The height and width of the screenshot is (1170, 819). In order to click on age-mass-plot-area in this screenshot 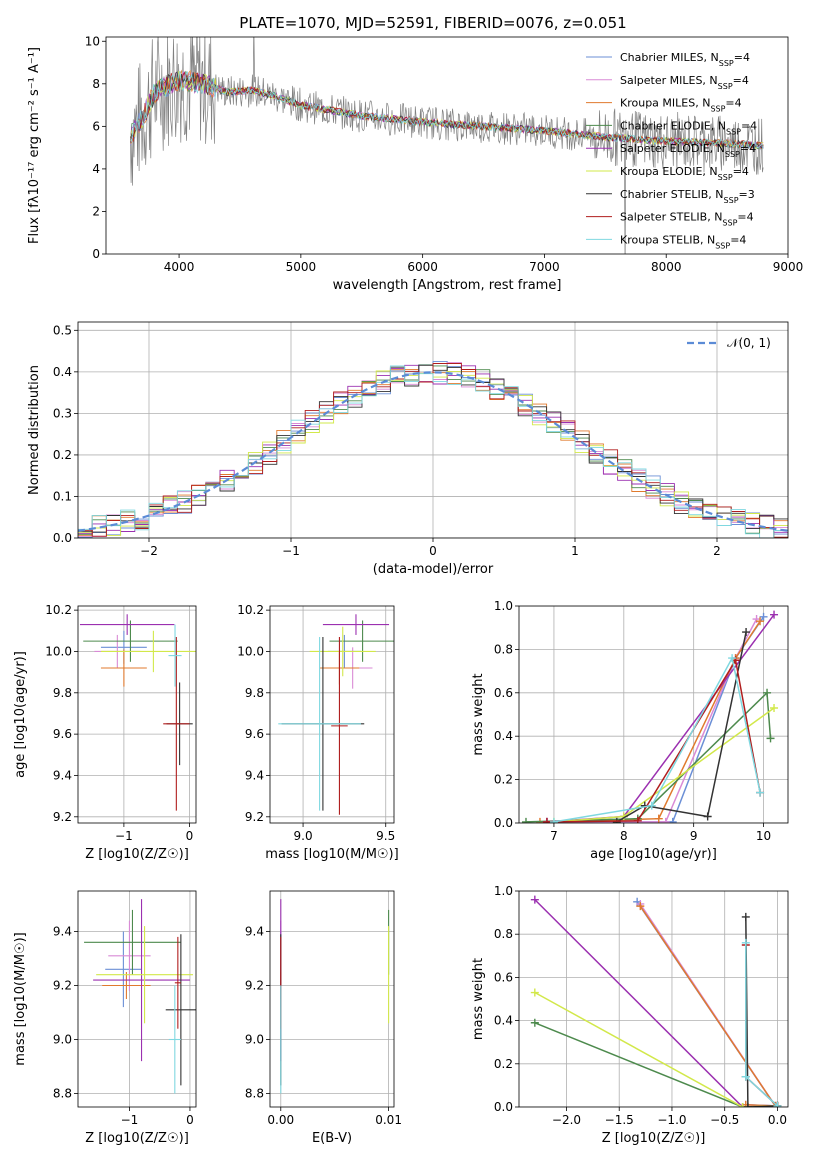, I will do `click(332, 714)`.